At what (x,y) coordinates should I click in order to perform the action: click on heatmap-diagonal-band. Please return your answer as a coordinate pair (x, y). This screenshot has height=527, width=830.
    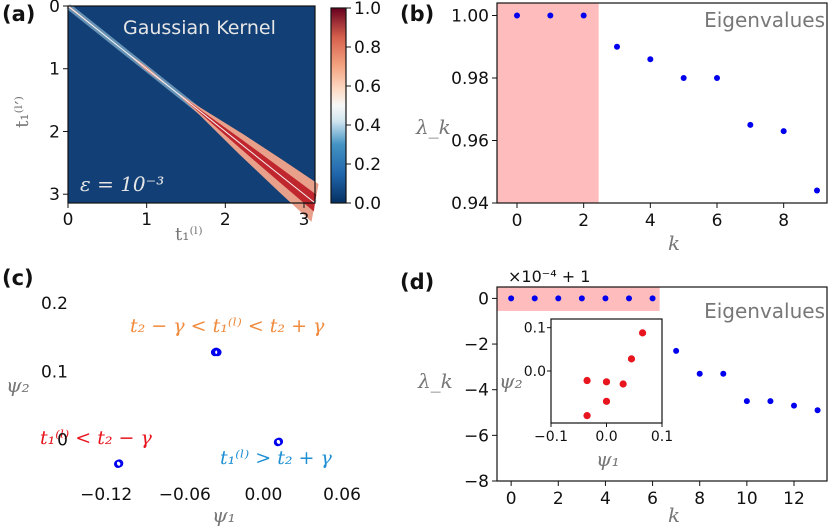
    Looking at the image, I should click on (192, 112).